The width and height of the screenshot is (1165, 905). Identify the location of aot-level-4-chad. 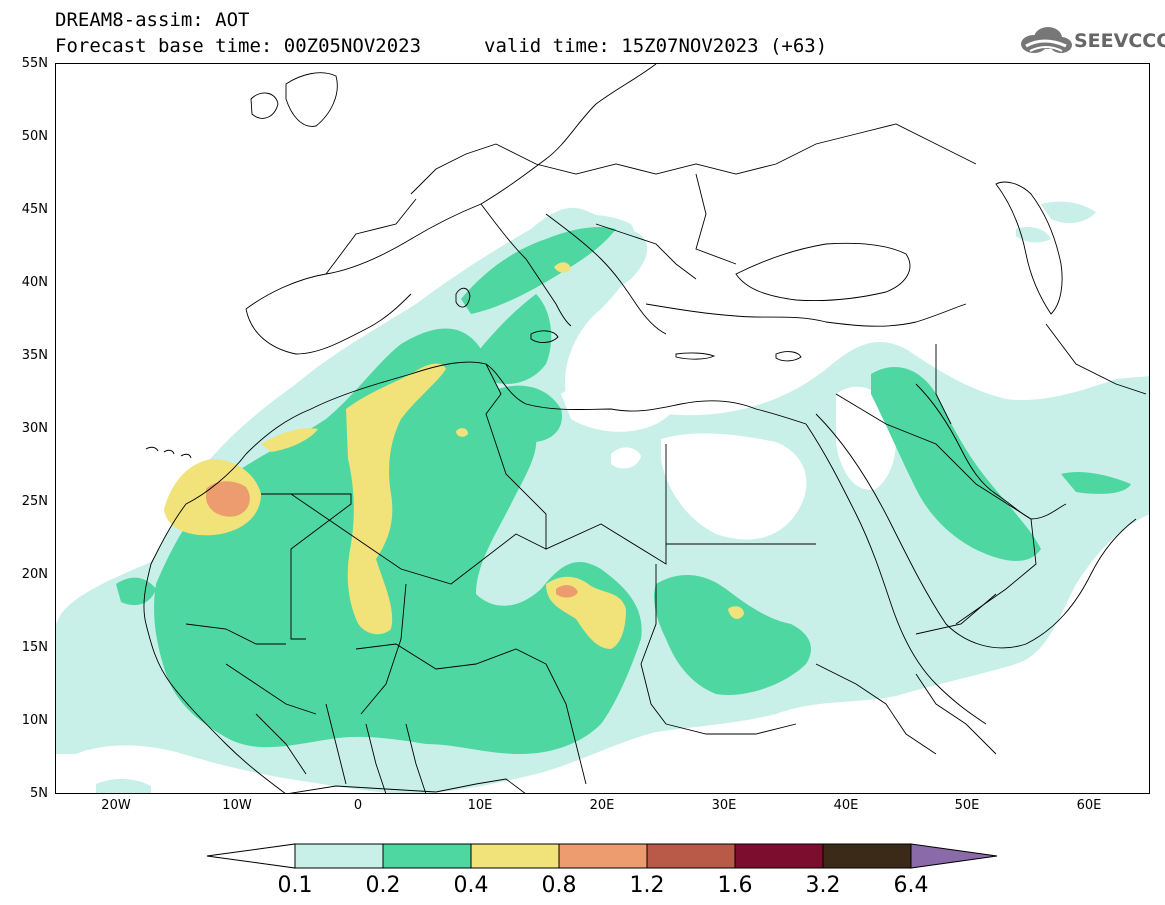
(567, 591).